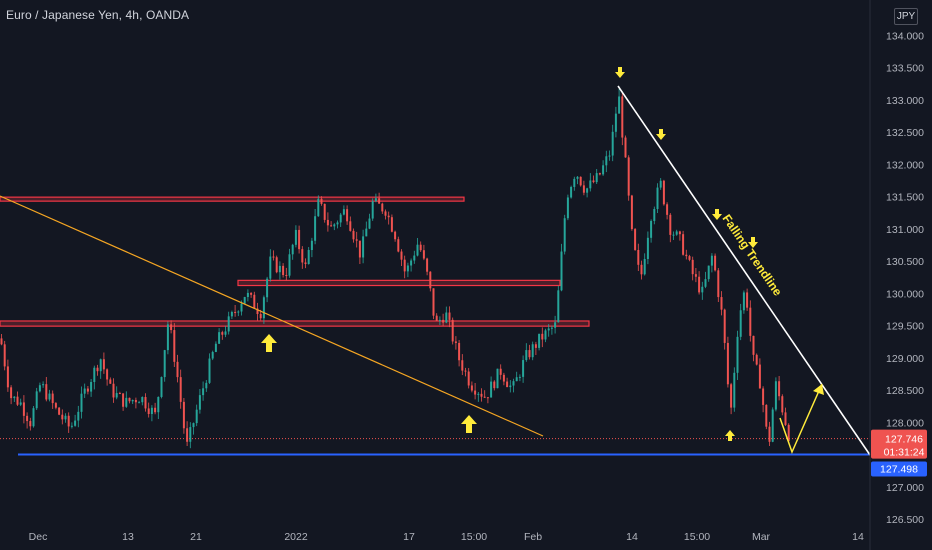 Image resolution: width=932 pixels, height=550 pixels. Describe the element at coordinates (905, 359) in the screenshot. I see `y-tick-label: 129.000` at that location.